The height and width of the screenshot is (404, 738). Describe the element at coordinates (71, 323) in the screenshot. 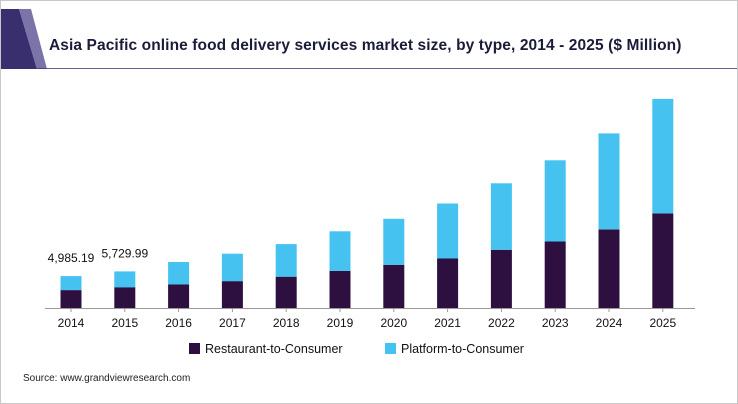

I see `x-tick-label-2014: 2014` at that location.